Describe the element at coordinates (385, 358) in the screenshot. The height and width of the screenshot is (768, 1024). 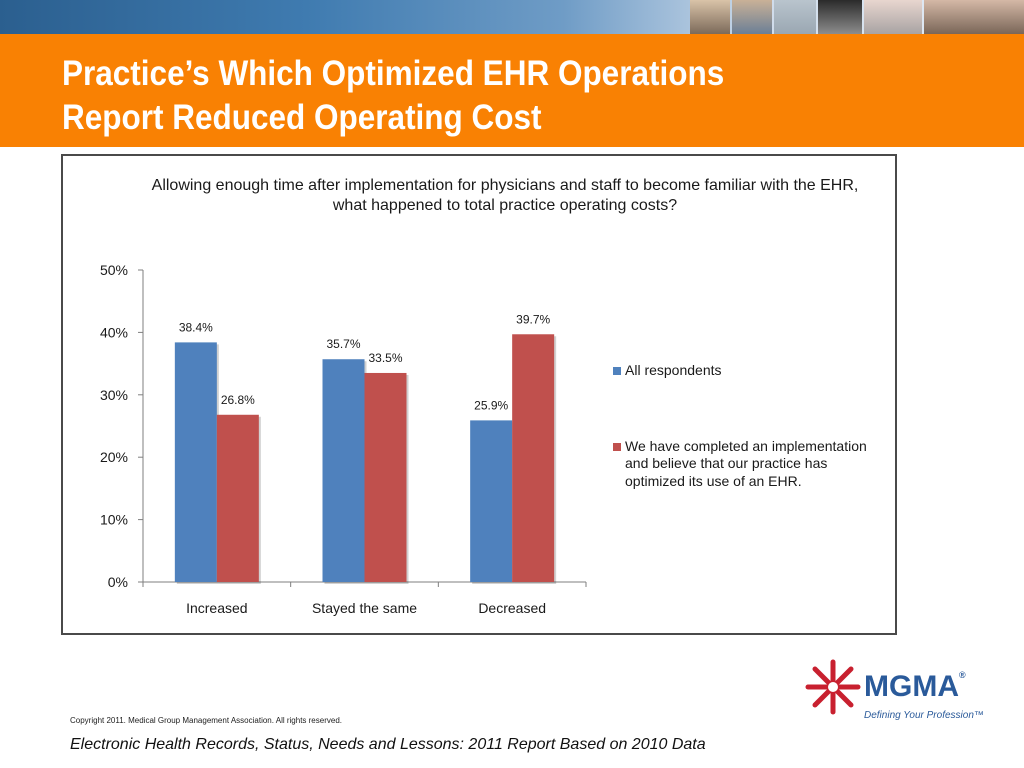
I see `bar-value-label: 33.5%` at that location.